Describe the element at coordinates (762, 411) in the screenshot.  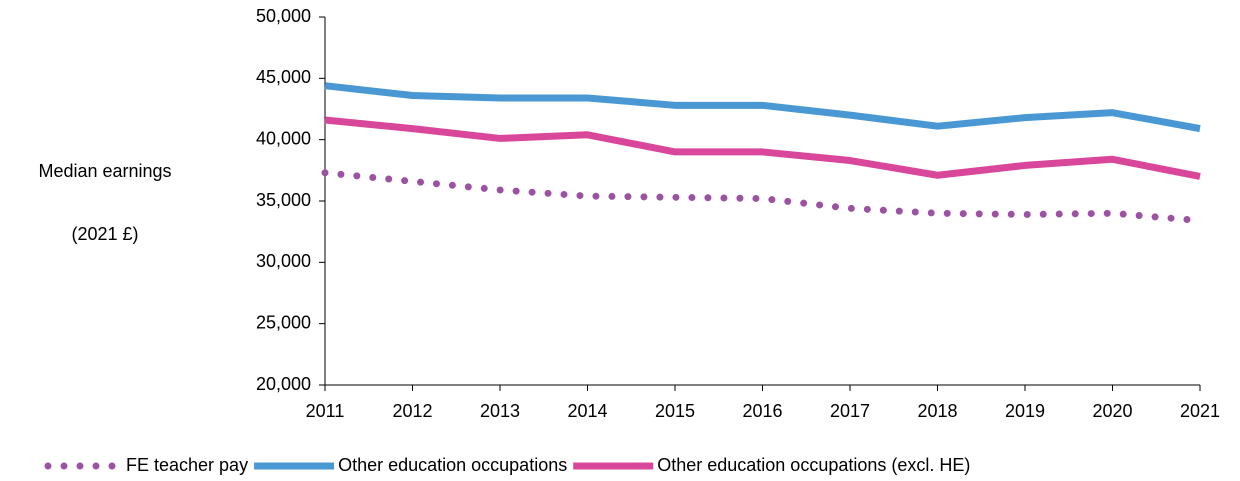
I see `x-tick-label: 2016` at that location.